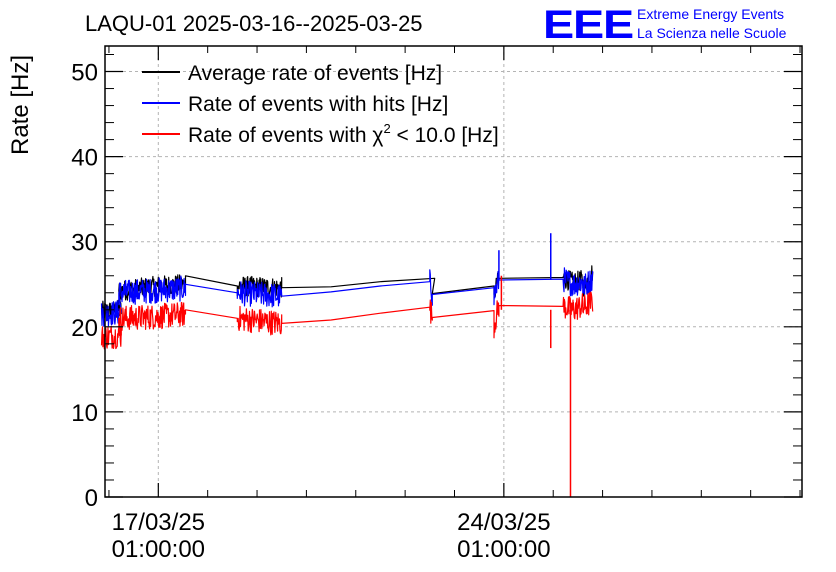 This screenshot has height=572, width=836. I want to click on series-line-average, so click(347, 292).